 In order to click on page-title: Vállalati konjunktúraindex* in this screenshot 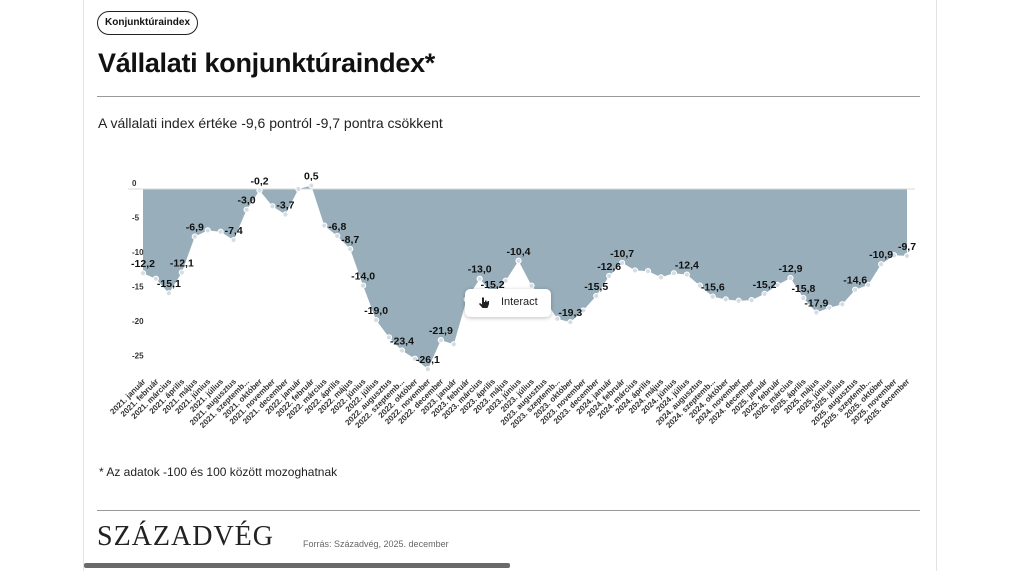, I will do `click(266, 63)`.